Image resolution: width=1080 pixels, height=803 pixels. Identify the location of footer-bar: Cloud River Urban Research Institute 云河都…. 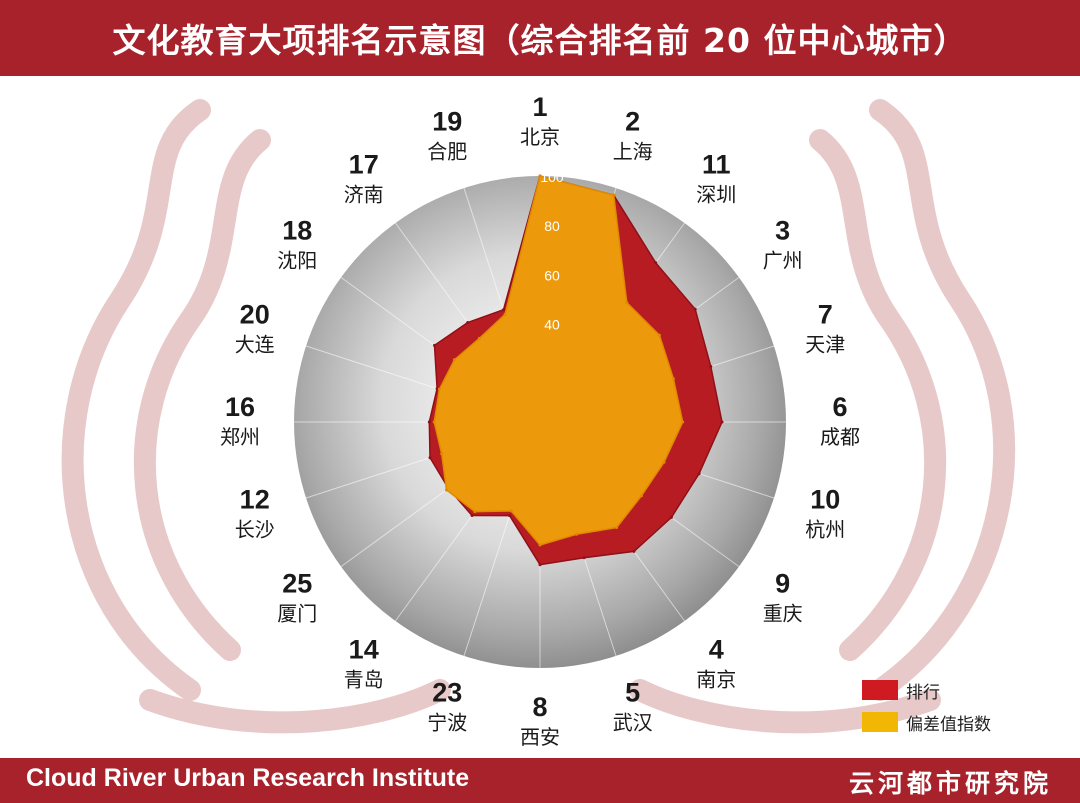
(540, 780).